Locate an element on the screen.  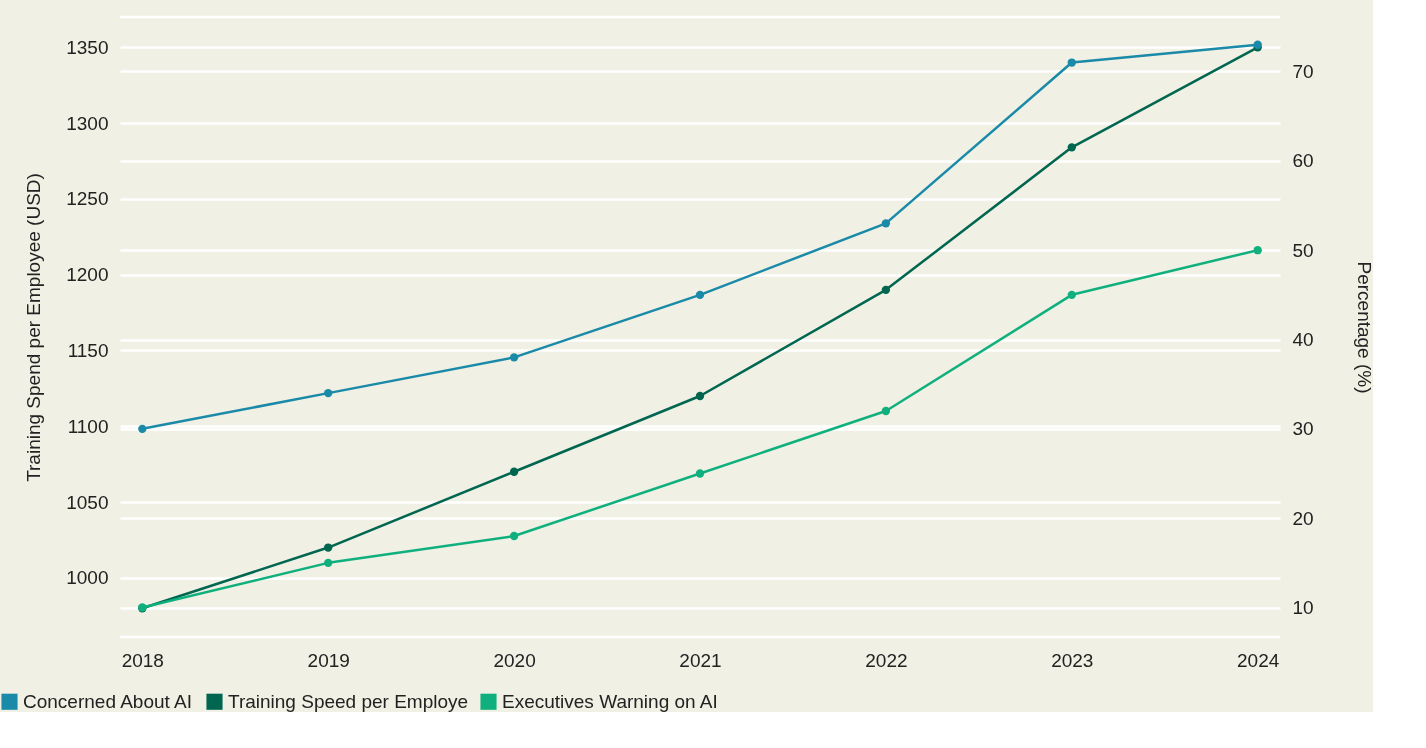
y2-tick-label: 60 is located at coordinates (1303, 161).